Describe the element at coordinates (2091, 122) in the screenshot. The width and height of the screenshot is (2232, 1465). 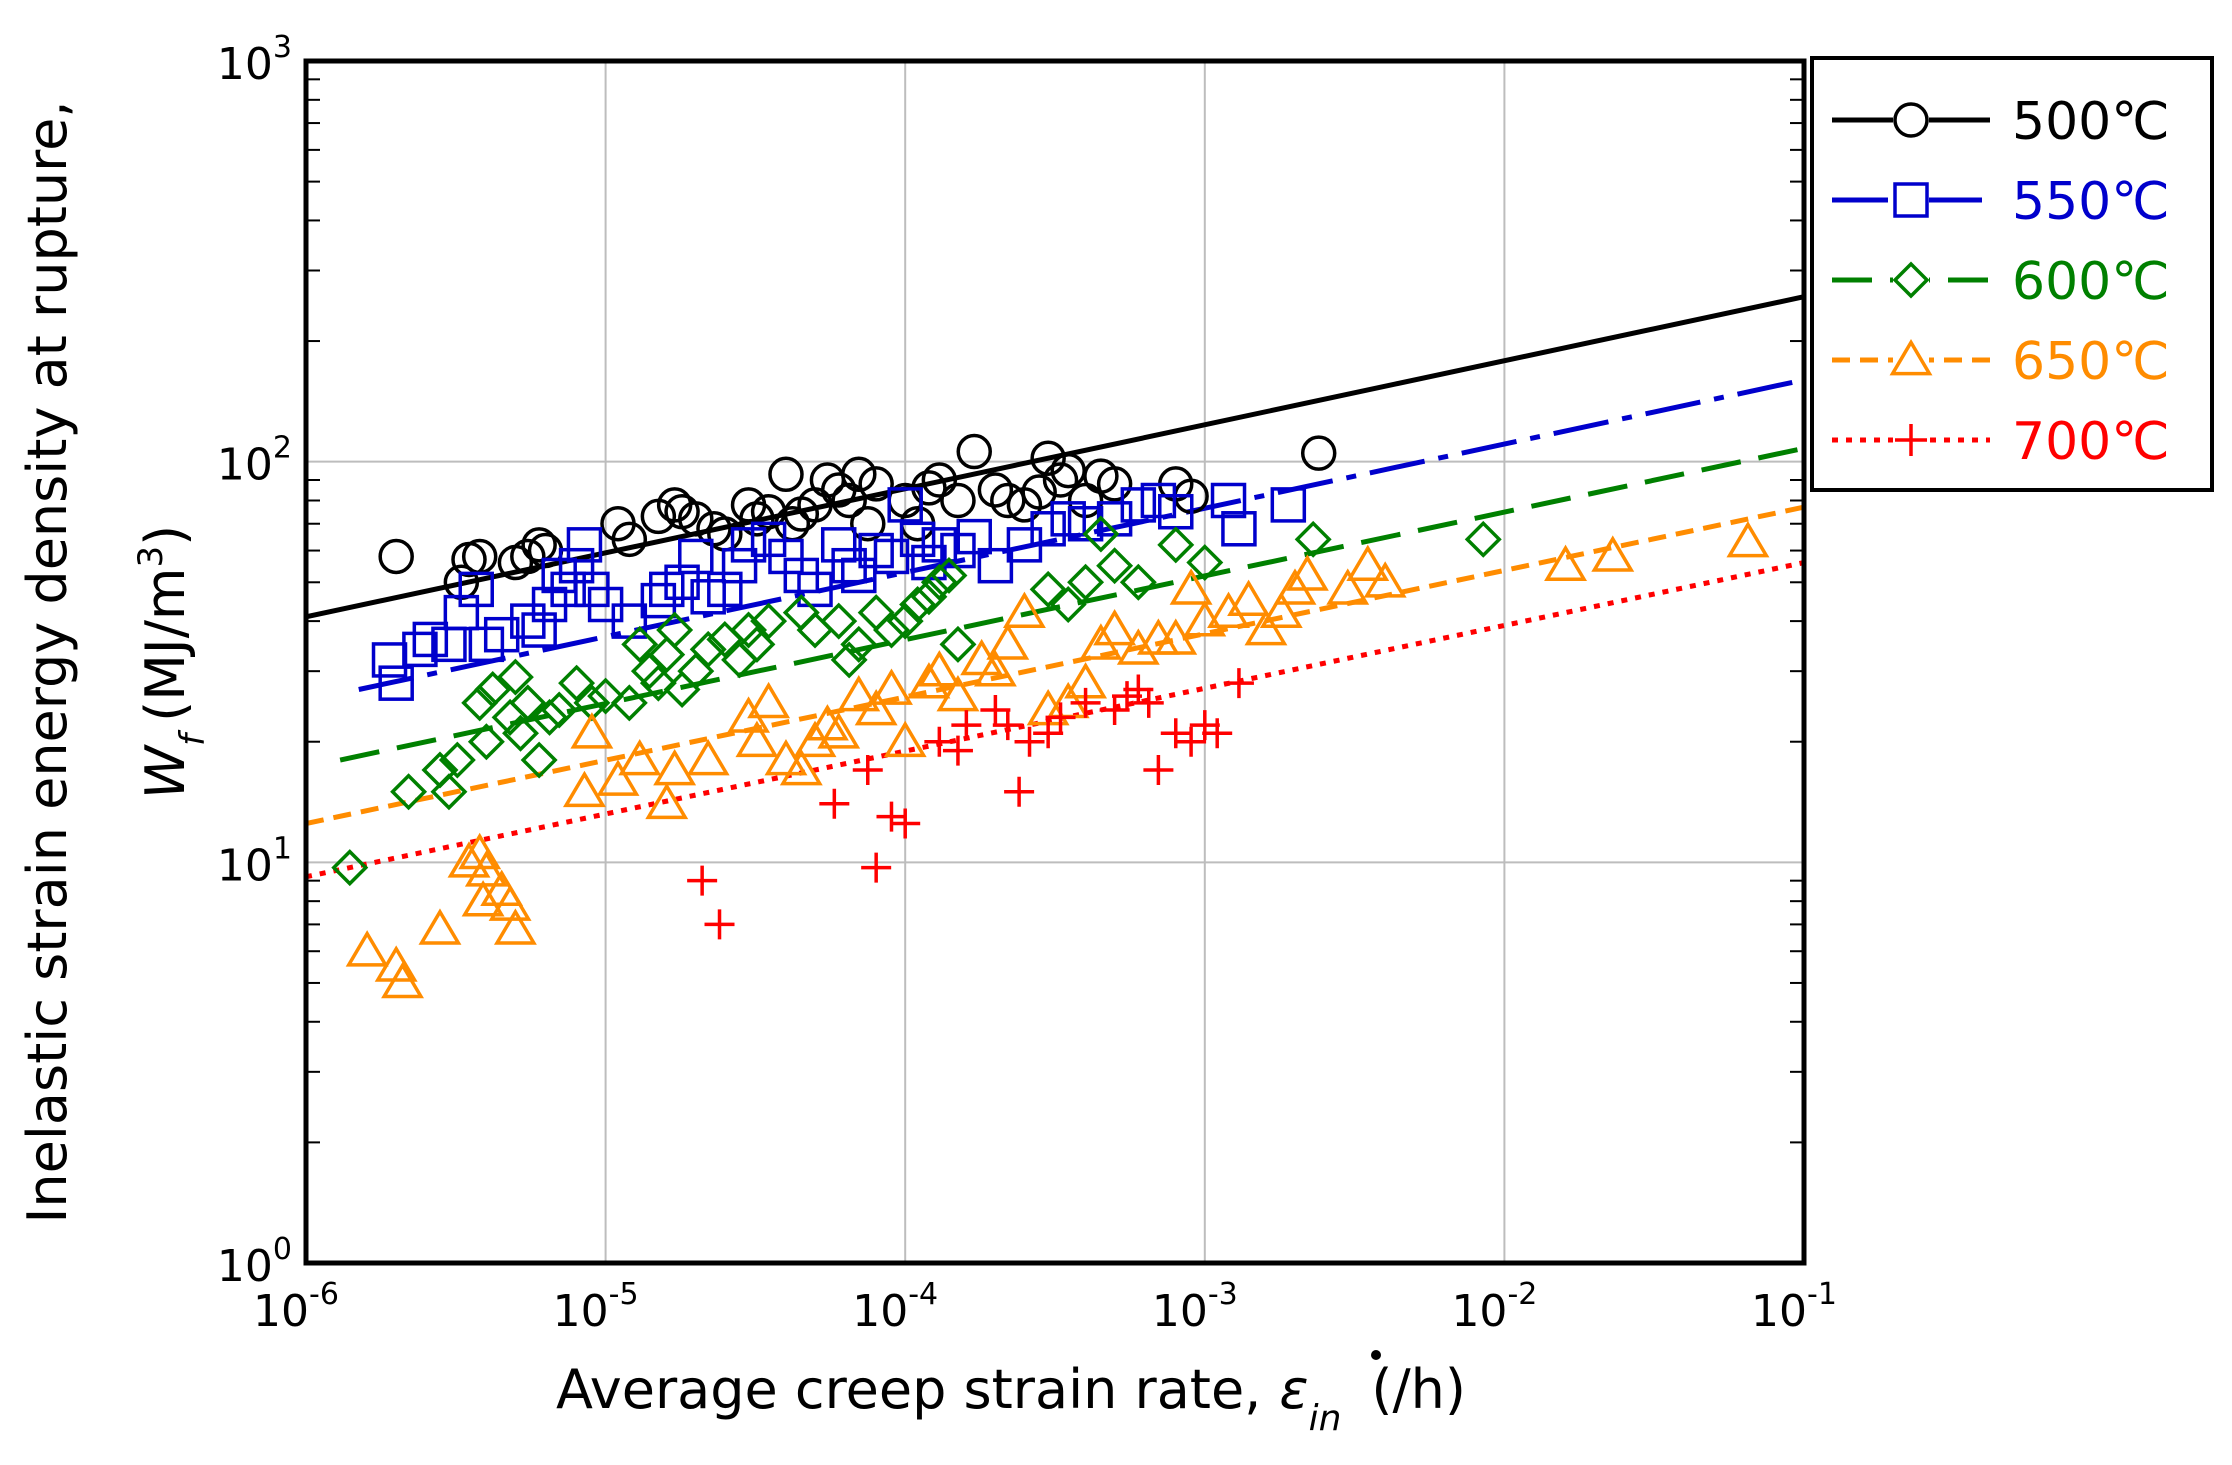
I see `legend-label: 500℃` at that location.